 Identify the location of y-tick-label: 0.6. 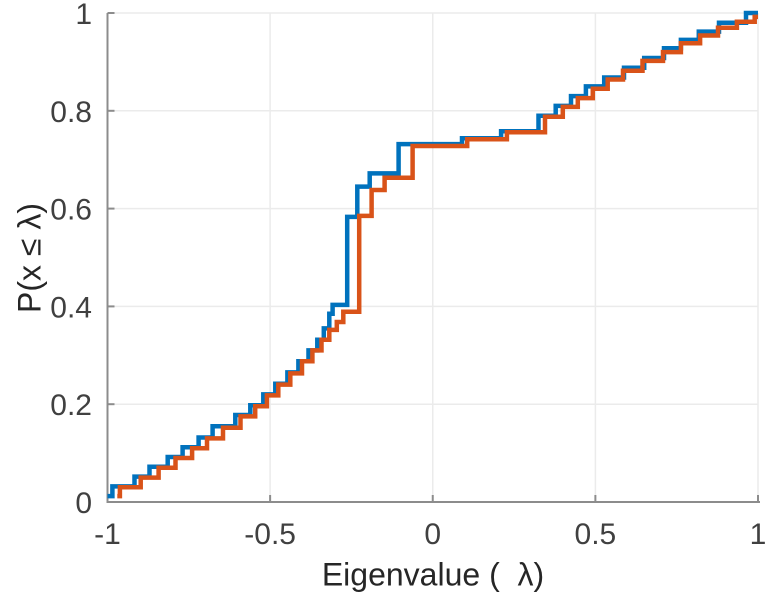
(71, 210).